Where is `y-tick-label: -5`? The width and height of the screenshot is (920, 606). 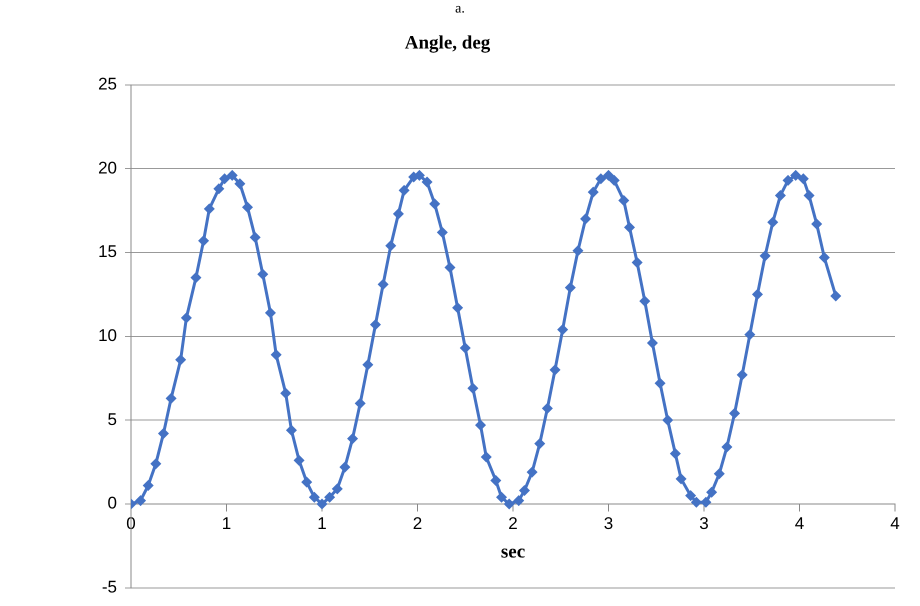
y-tick-label: -5 is located at coordinates (109, 586).